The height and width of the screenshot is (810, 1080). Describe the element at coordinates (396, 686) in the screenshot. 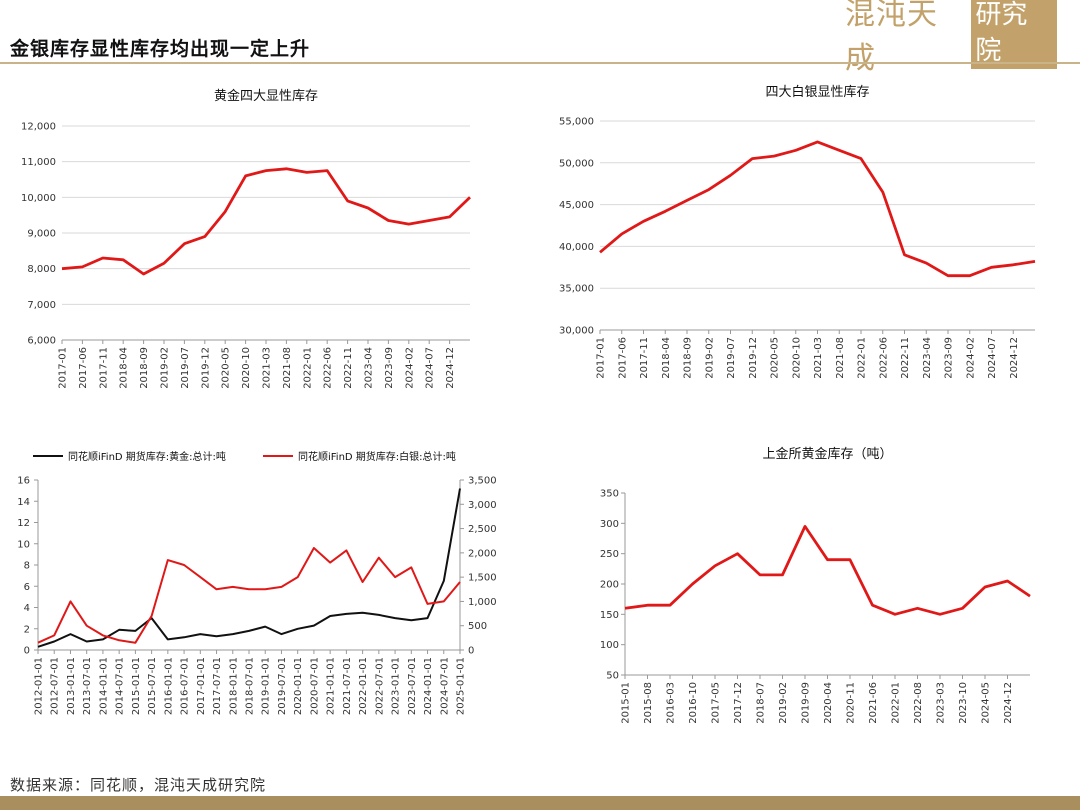

I see `x-tick-label: 2023-01-01` at that location.